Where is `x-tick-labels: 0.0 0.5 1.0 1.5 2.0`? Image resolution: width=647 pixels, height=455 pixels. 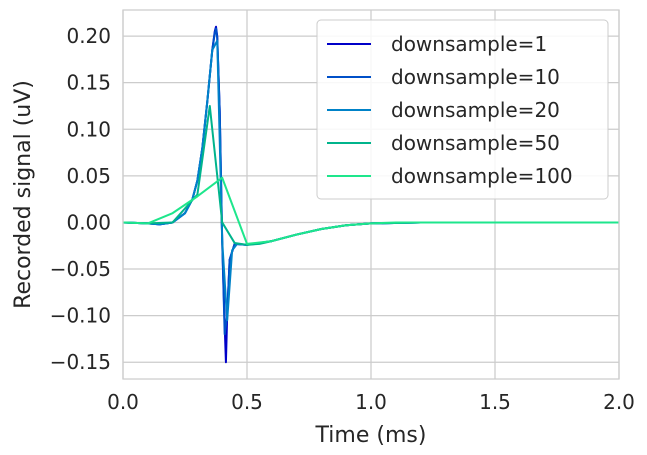 x-tick-labels: 0.0 0.5 1.0 1.5 2.0 is located at coordinates (371, 402).